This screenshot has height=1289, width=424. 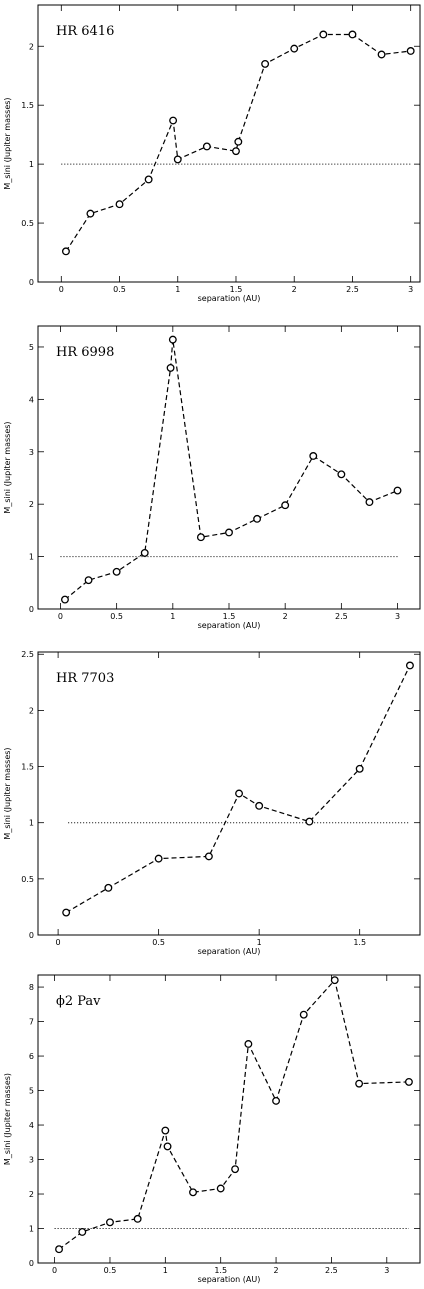 What do you see at coordinates (27, 223) in the screenshot?
I see `y-tick-label: 0.5` at bounding box center [27, 223].